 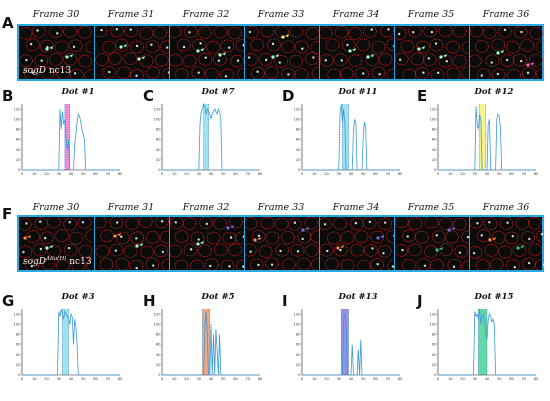 What do you see at coordinates (47, 248) in the screenshot?
I see `highlighted-dot` at bounding box center [47, 248].